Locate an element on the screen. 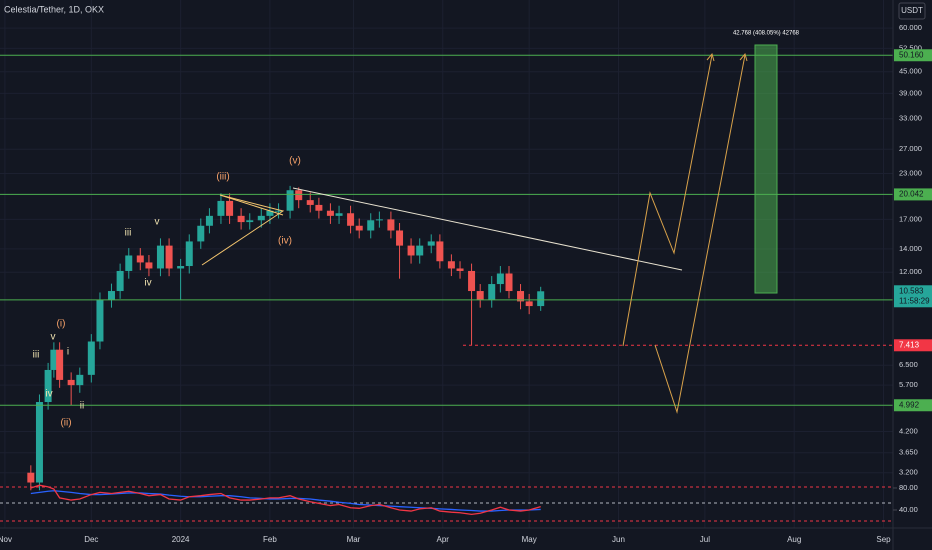  level-label: 7.413 is located at coordinates (909, 344).